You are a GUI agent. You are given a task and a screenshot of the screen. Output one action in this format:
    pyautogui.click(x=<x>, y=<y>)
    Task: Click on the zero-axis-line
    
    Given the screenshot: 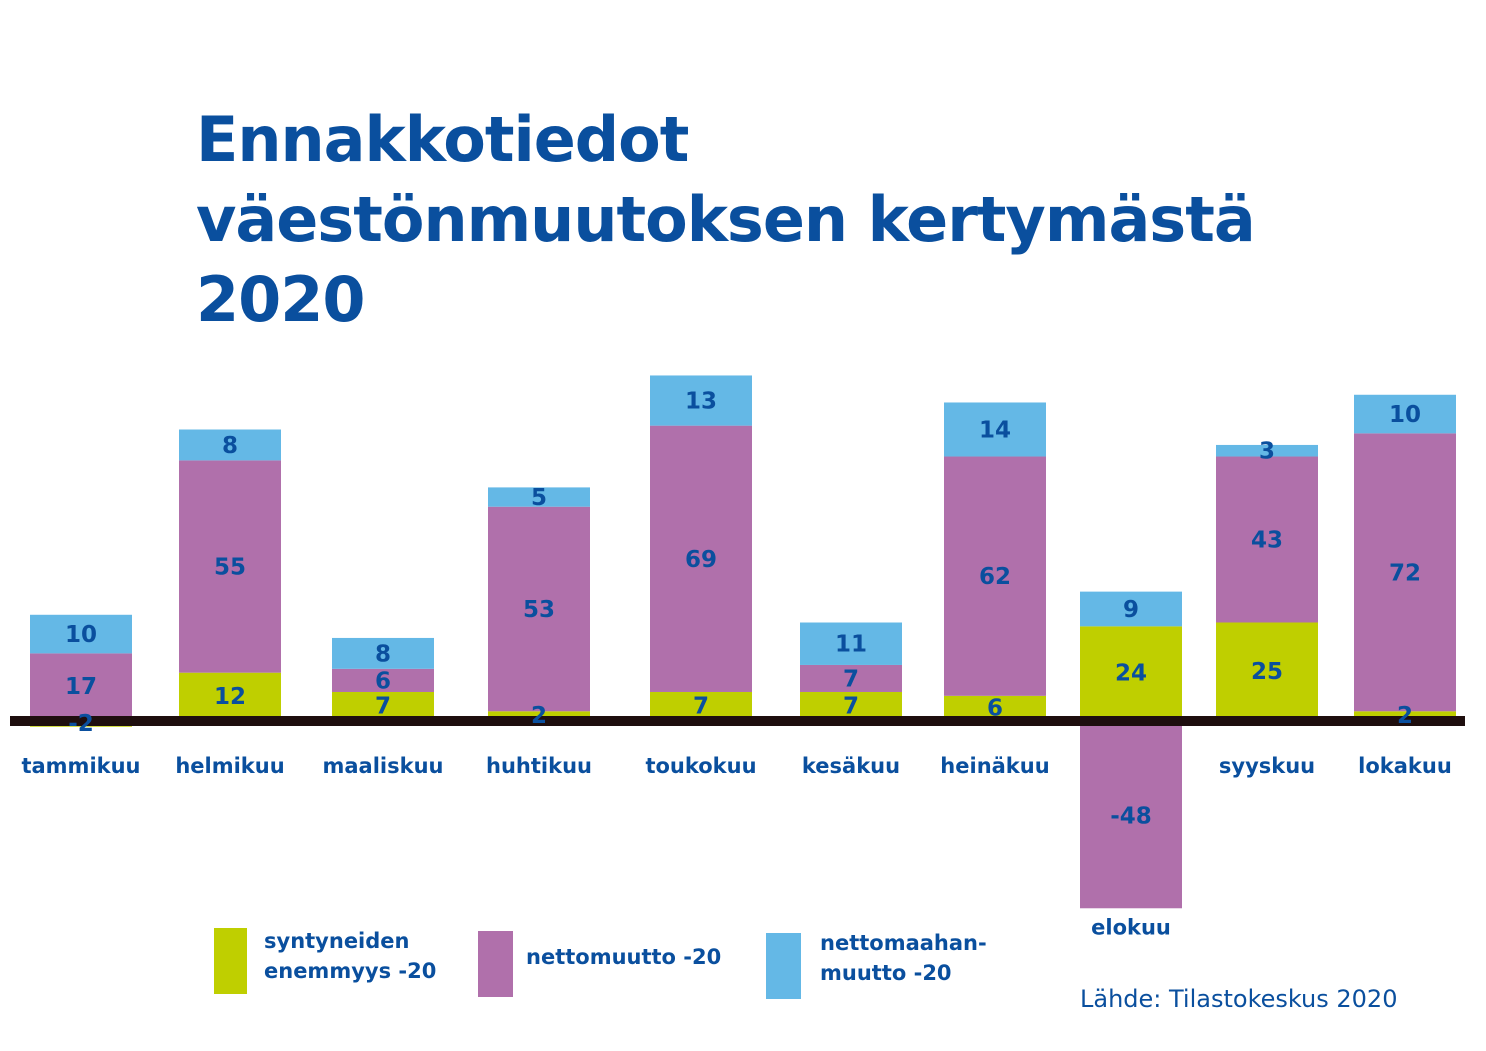 What is the action you would take?
    pyautogui.click(x=737, y=721)
    